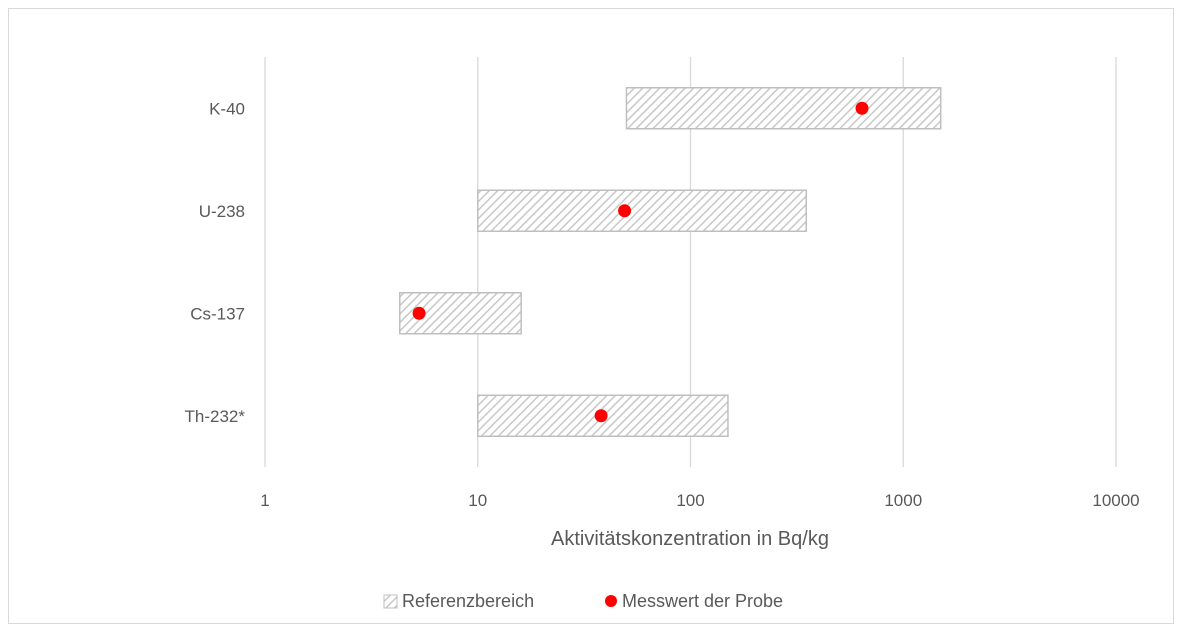 The width and height of the screenshot is (1184, 633). I want to click on x-tick-label-1: 1, so click(264, 500).